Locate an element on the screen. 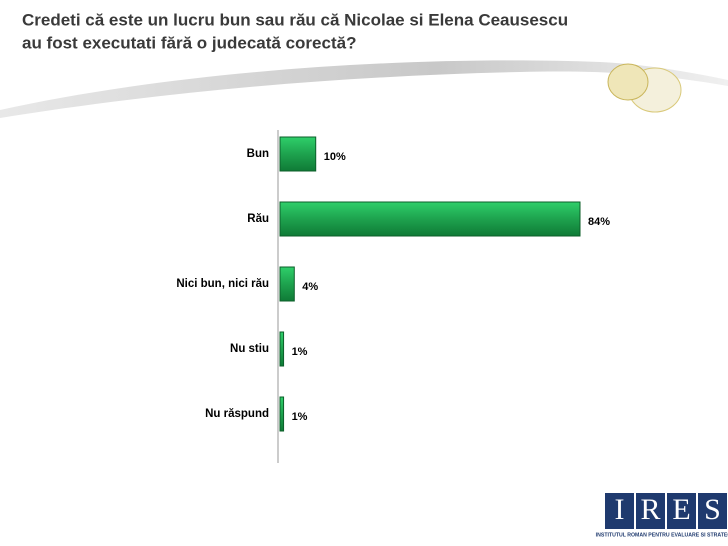 The width and height of the screenshot is (728, 546). decoration-masks is located at coordinates (644, 88).